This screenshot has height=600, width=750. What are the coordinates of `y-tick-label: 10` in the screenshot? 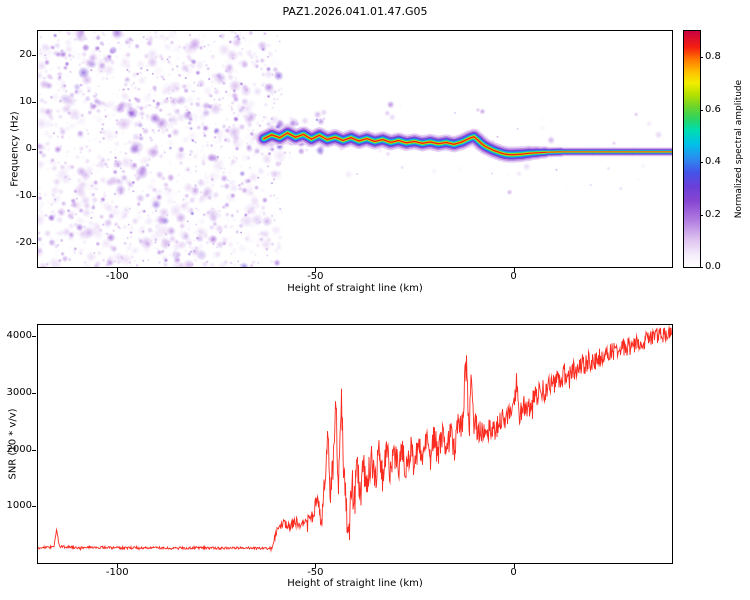 It's located at (25, 101).